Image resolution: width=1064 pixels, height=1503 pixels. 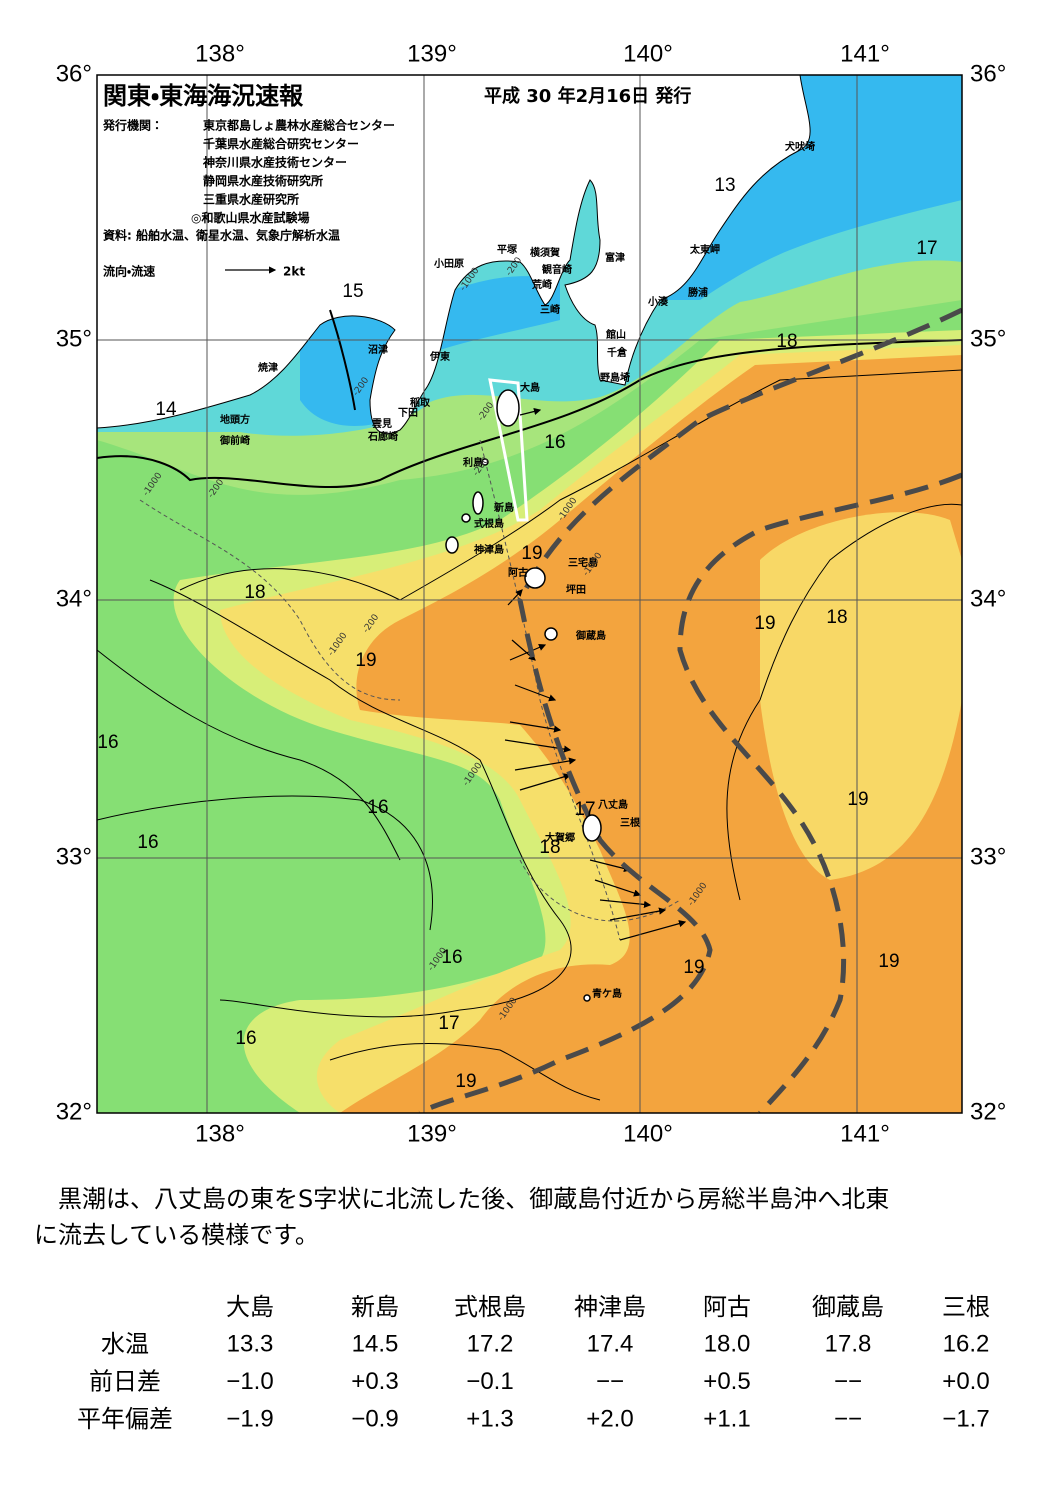 What do you see at coordinates (281, 143) in the screenshot?
I see `publisher: 千葉県水産総合研究センター` at bounding box center [281, 143].